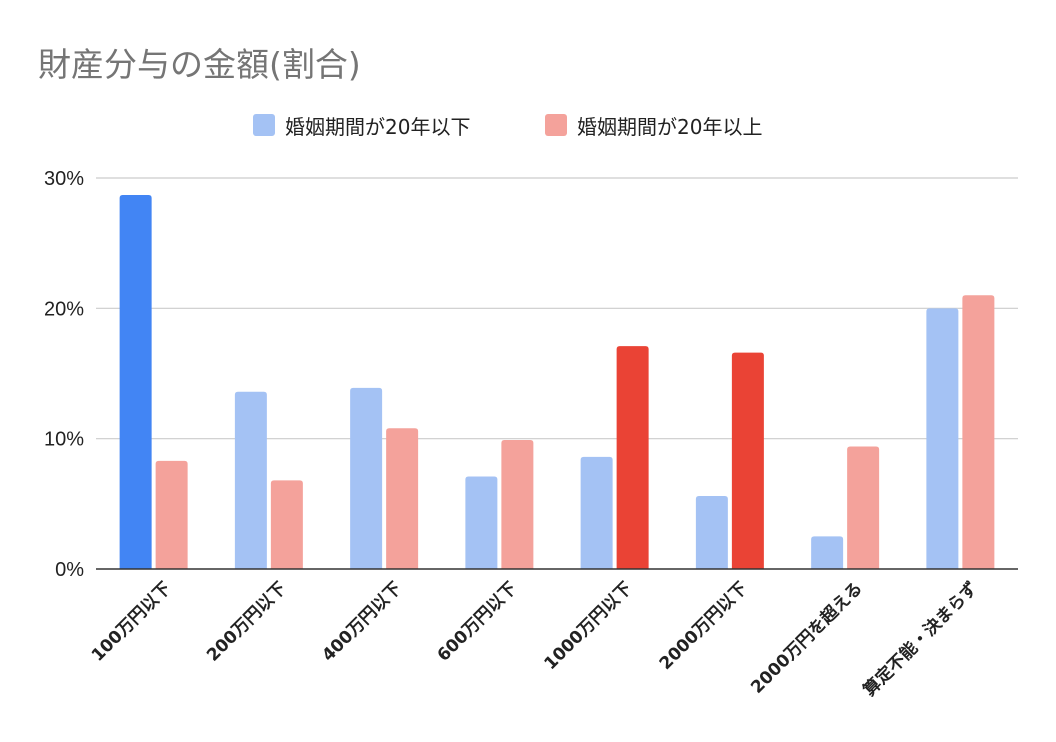 This screenshot has width=1056, height=742. What do you see at coordinates (264, 125) in the screenshot?
I see `legend-swatch-short-marriage` at bounding box center [264, 125].